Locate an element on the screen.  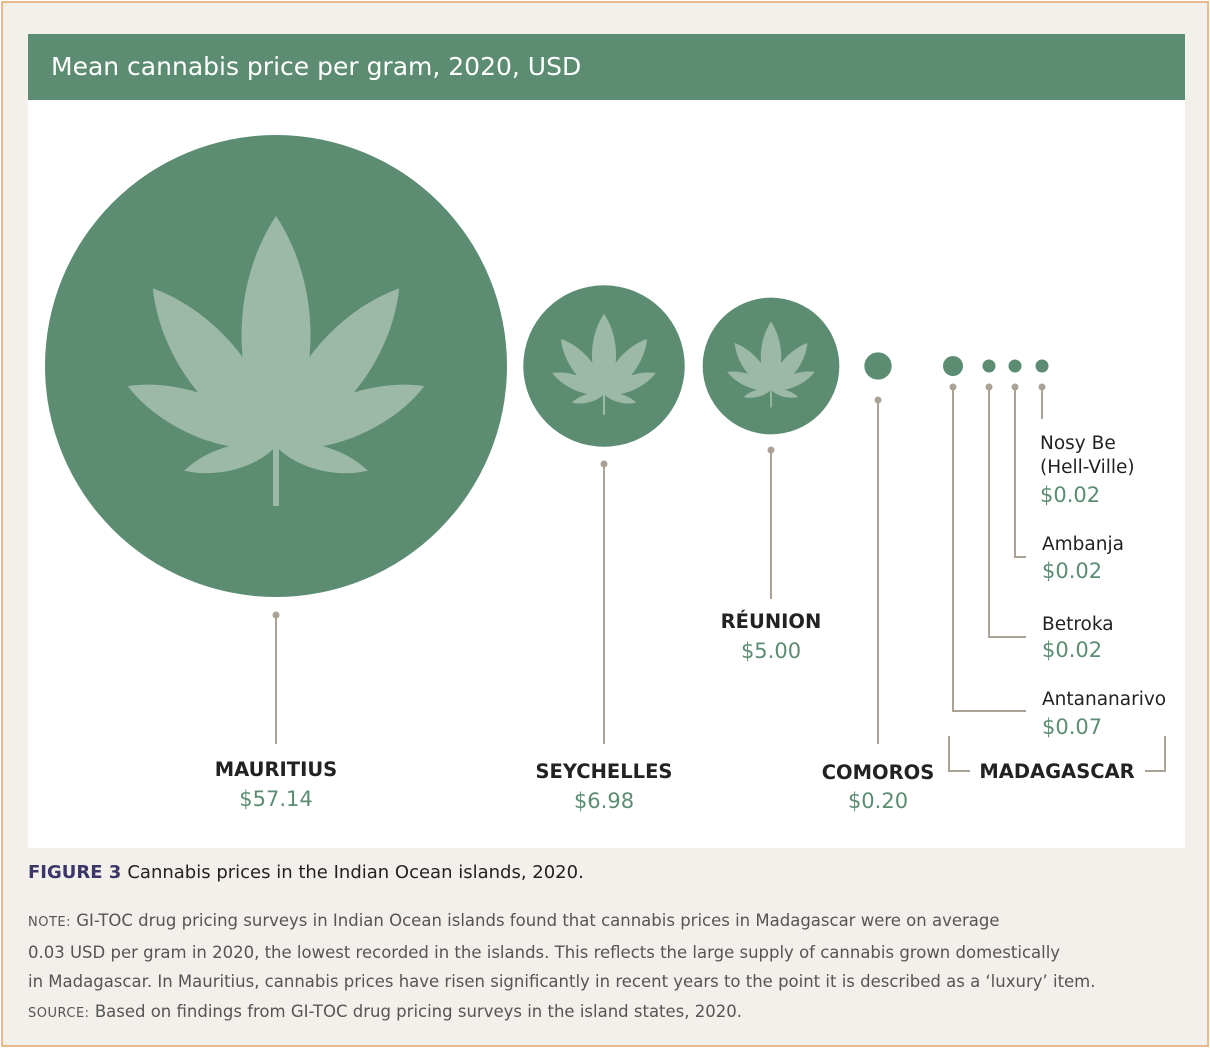
value-r-union: $5.00 is located at coordinates (771, 651).